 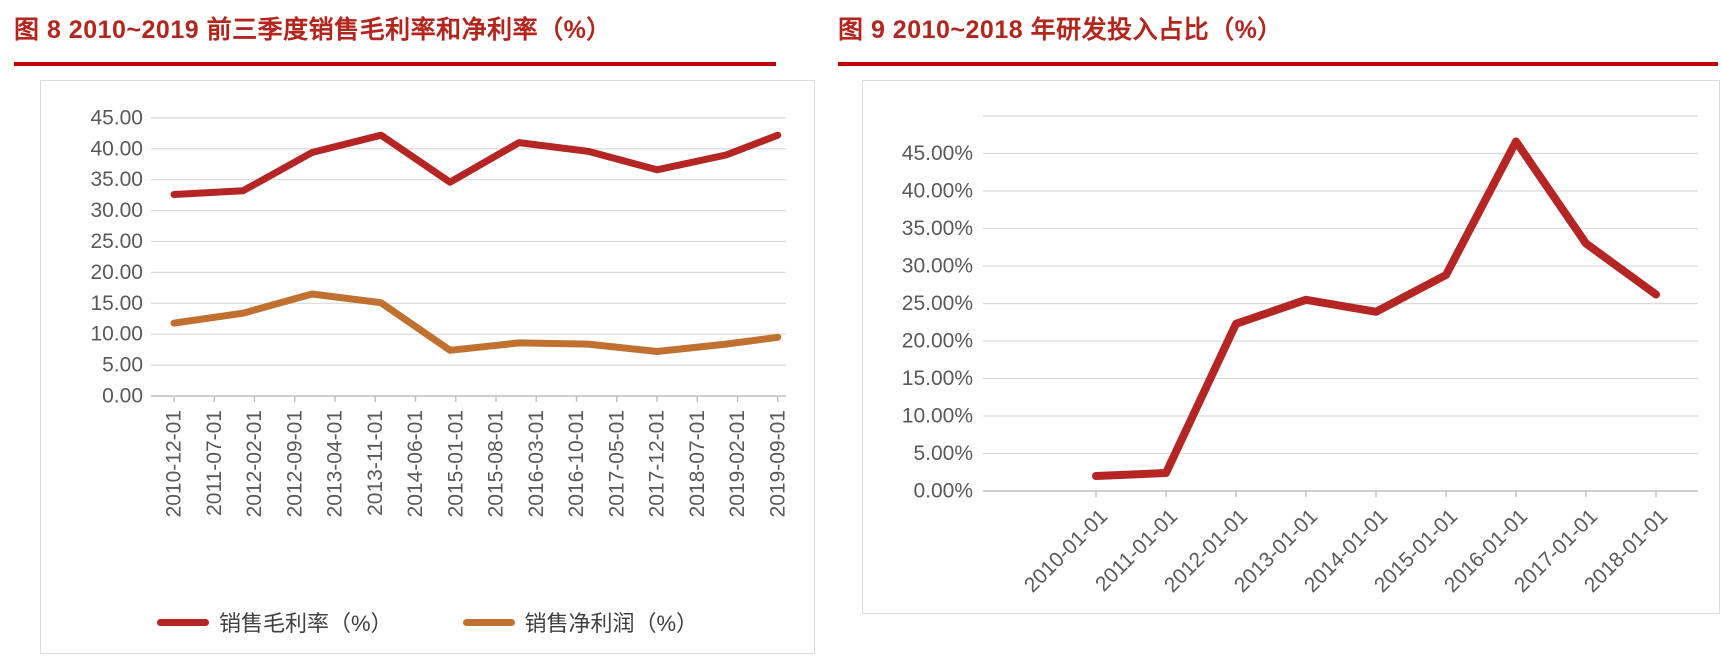 I want to click on figure8-legend: 销售毛利率（%） 销售净利润（%）, so click(x=427, y=622).